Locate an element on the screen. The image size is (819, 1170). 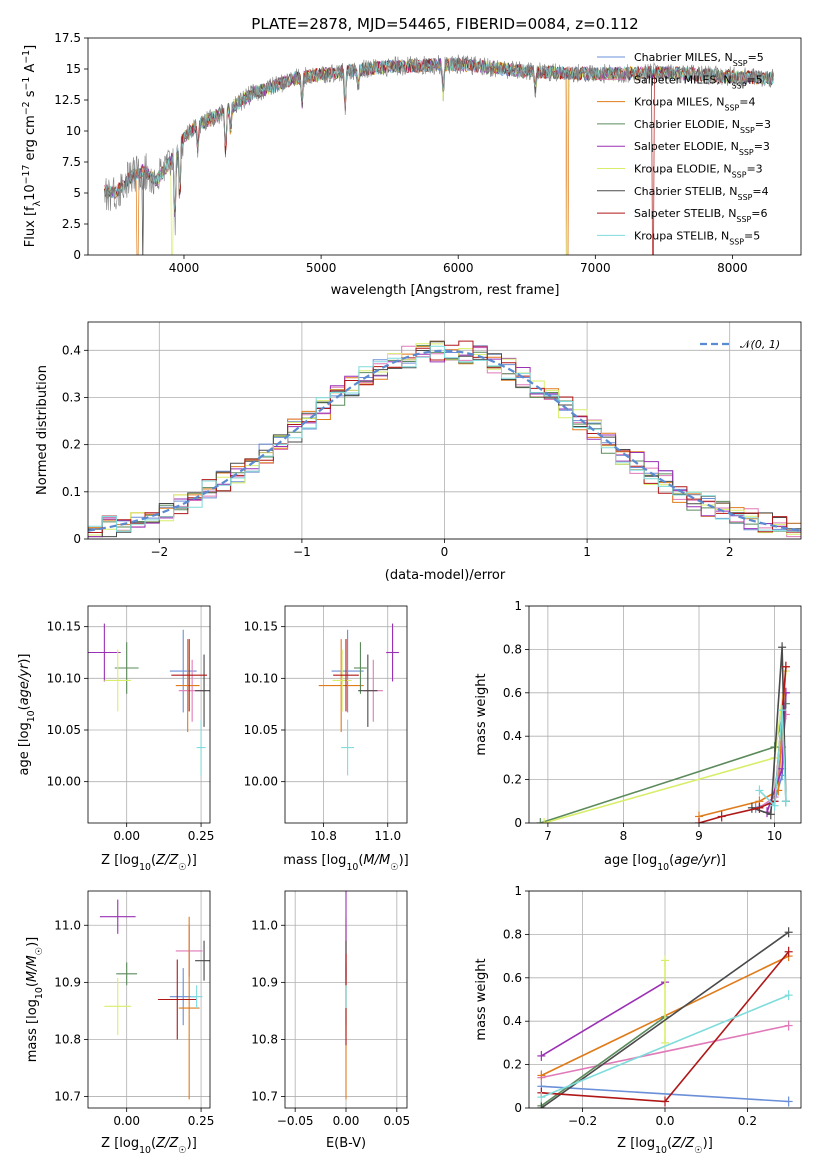
legend-label: Salpeter ELODIE, NSSP=3 is located at coordinates (702, 148).